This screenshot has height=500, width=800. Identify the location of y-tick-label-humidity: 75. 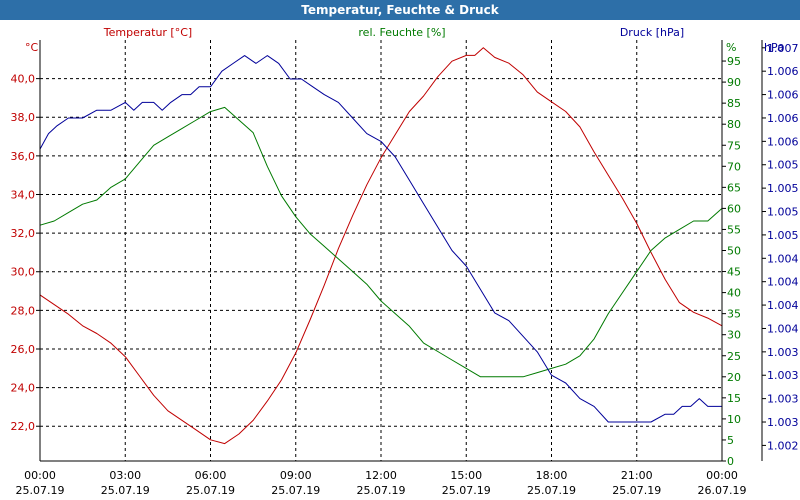
(734, 145).